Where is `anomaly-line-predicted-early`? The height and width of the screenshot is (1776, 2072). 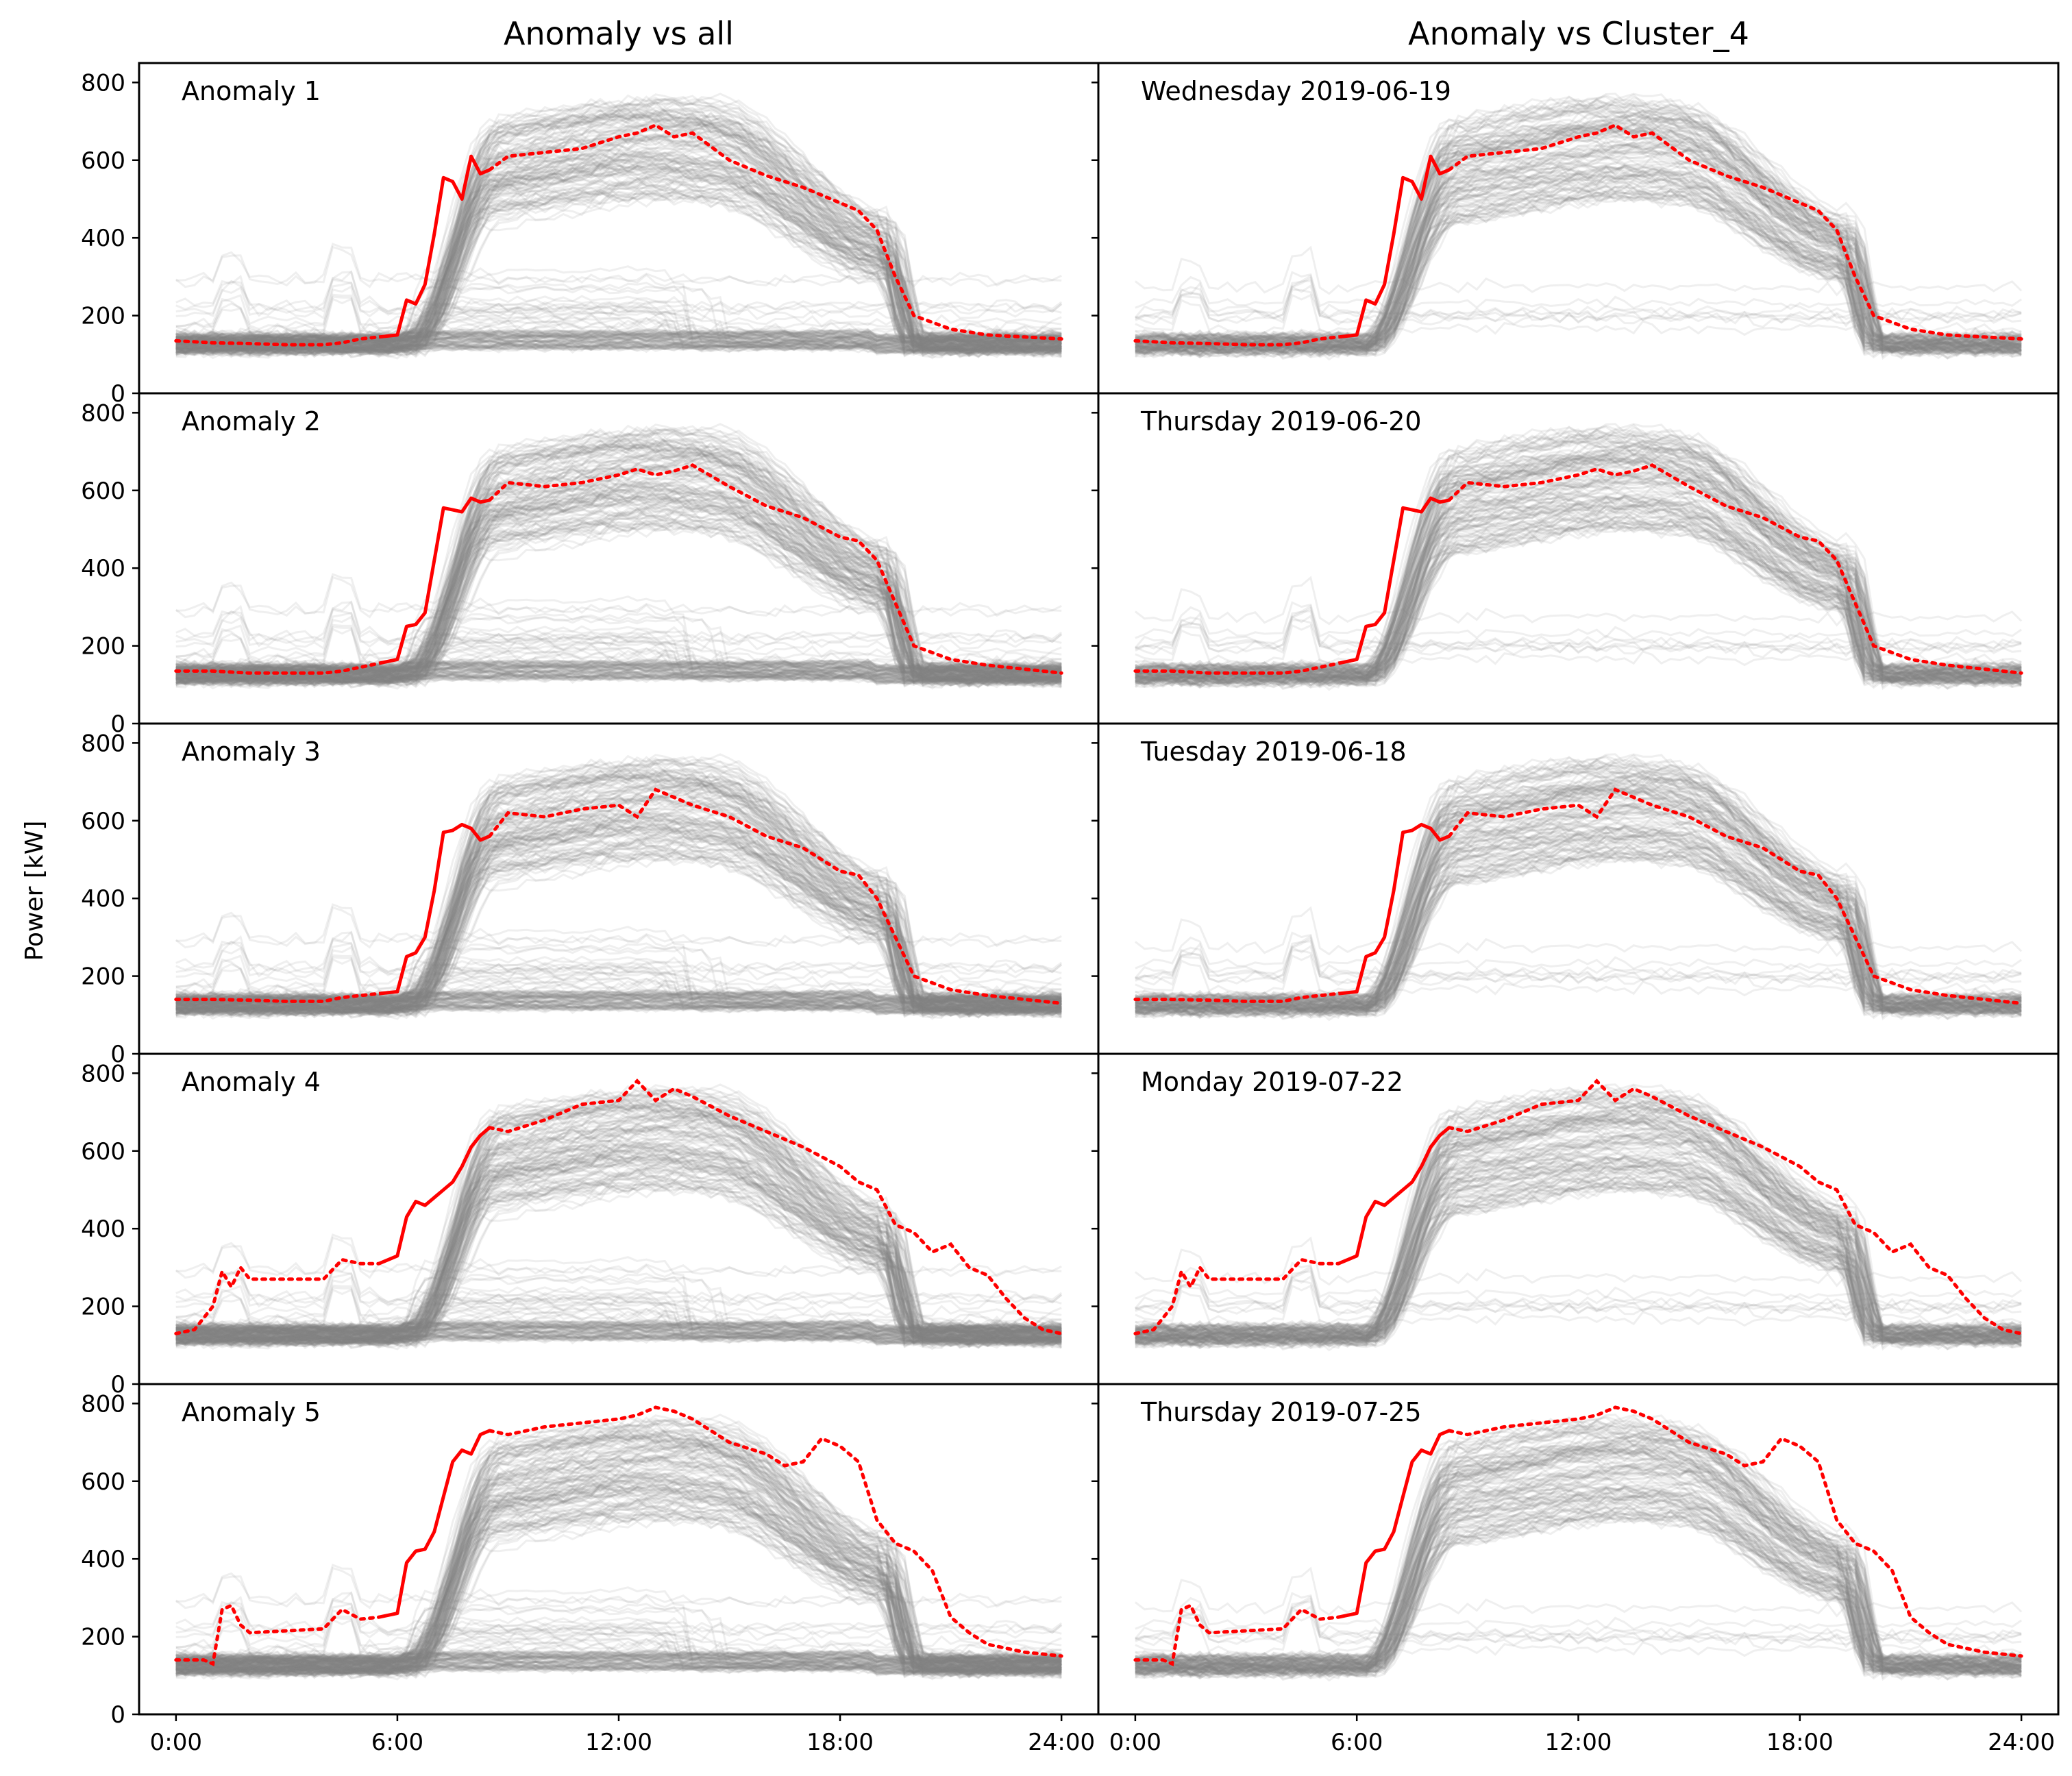 anomaly-line-predicted-early is located at coordinates (1237, 997).